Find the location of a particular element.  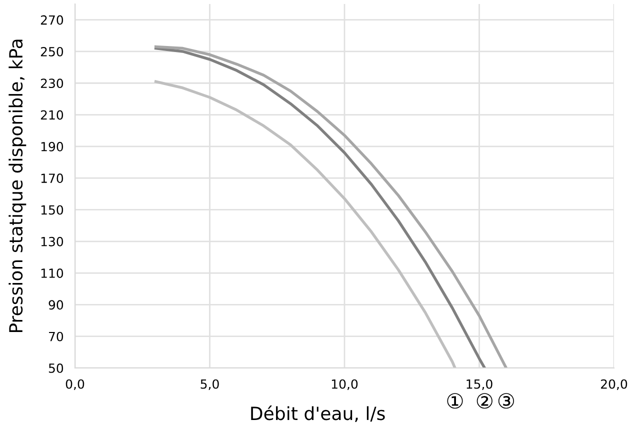

y-tick-label: 210 is located at coordinates (52, 115).